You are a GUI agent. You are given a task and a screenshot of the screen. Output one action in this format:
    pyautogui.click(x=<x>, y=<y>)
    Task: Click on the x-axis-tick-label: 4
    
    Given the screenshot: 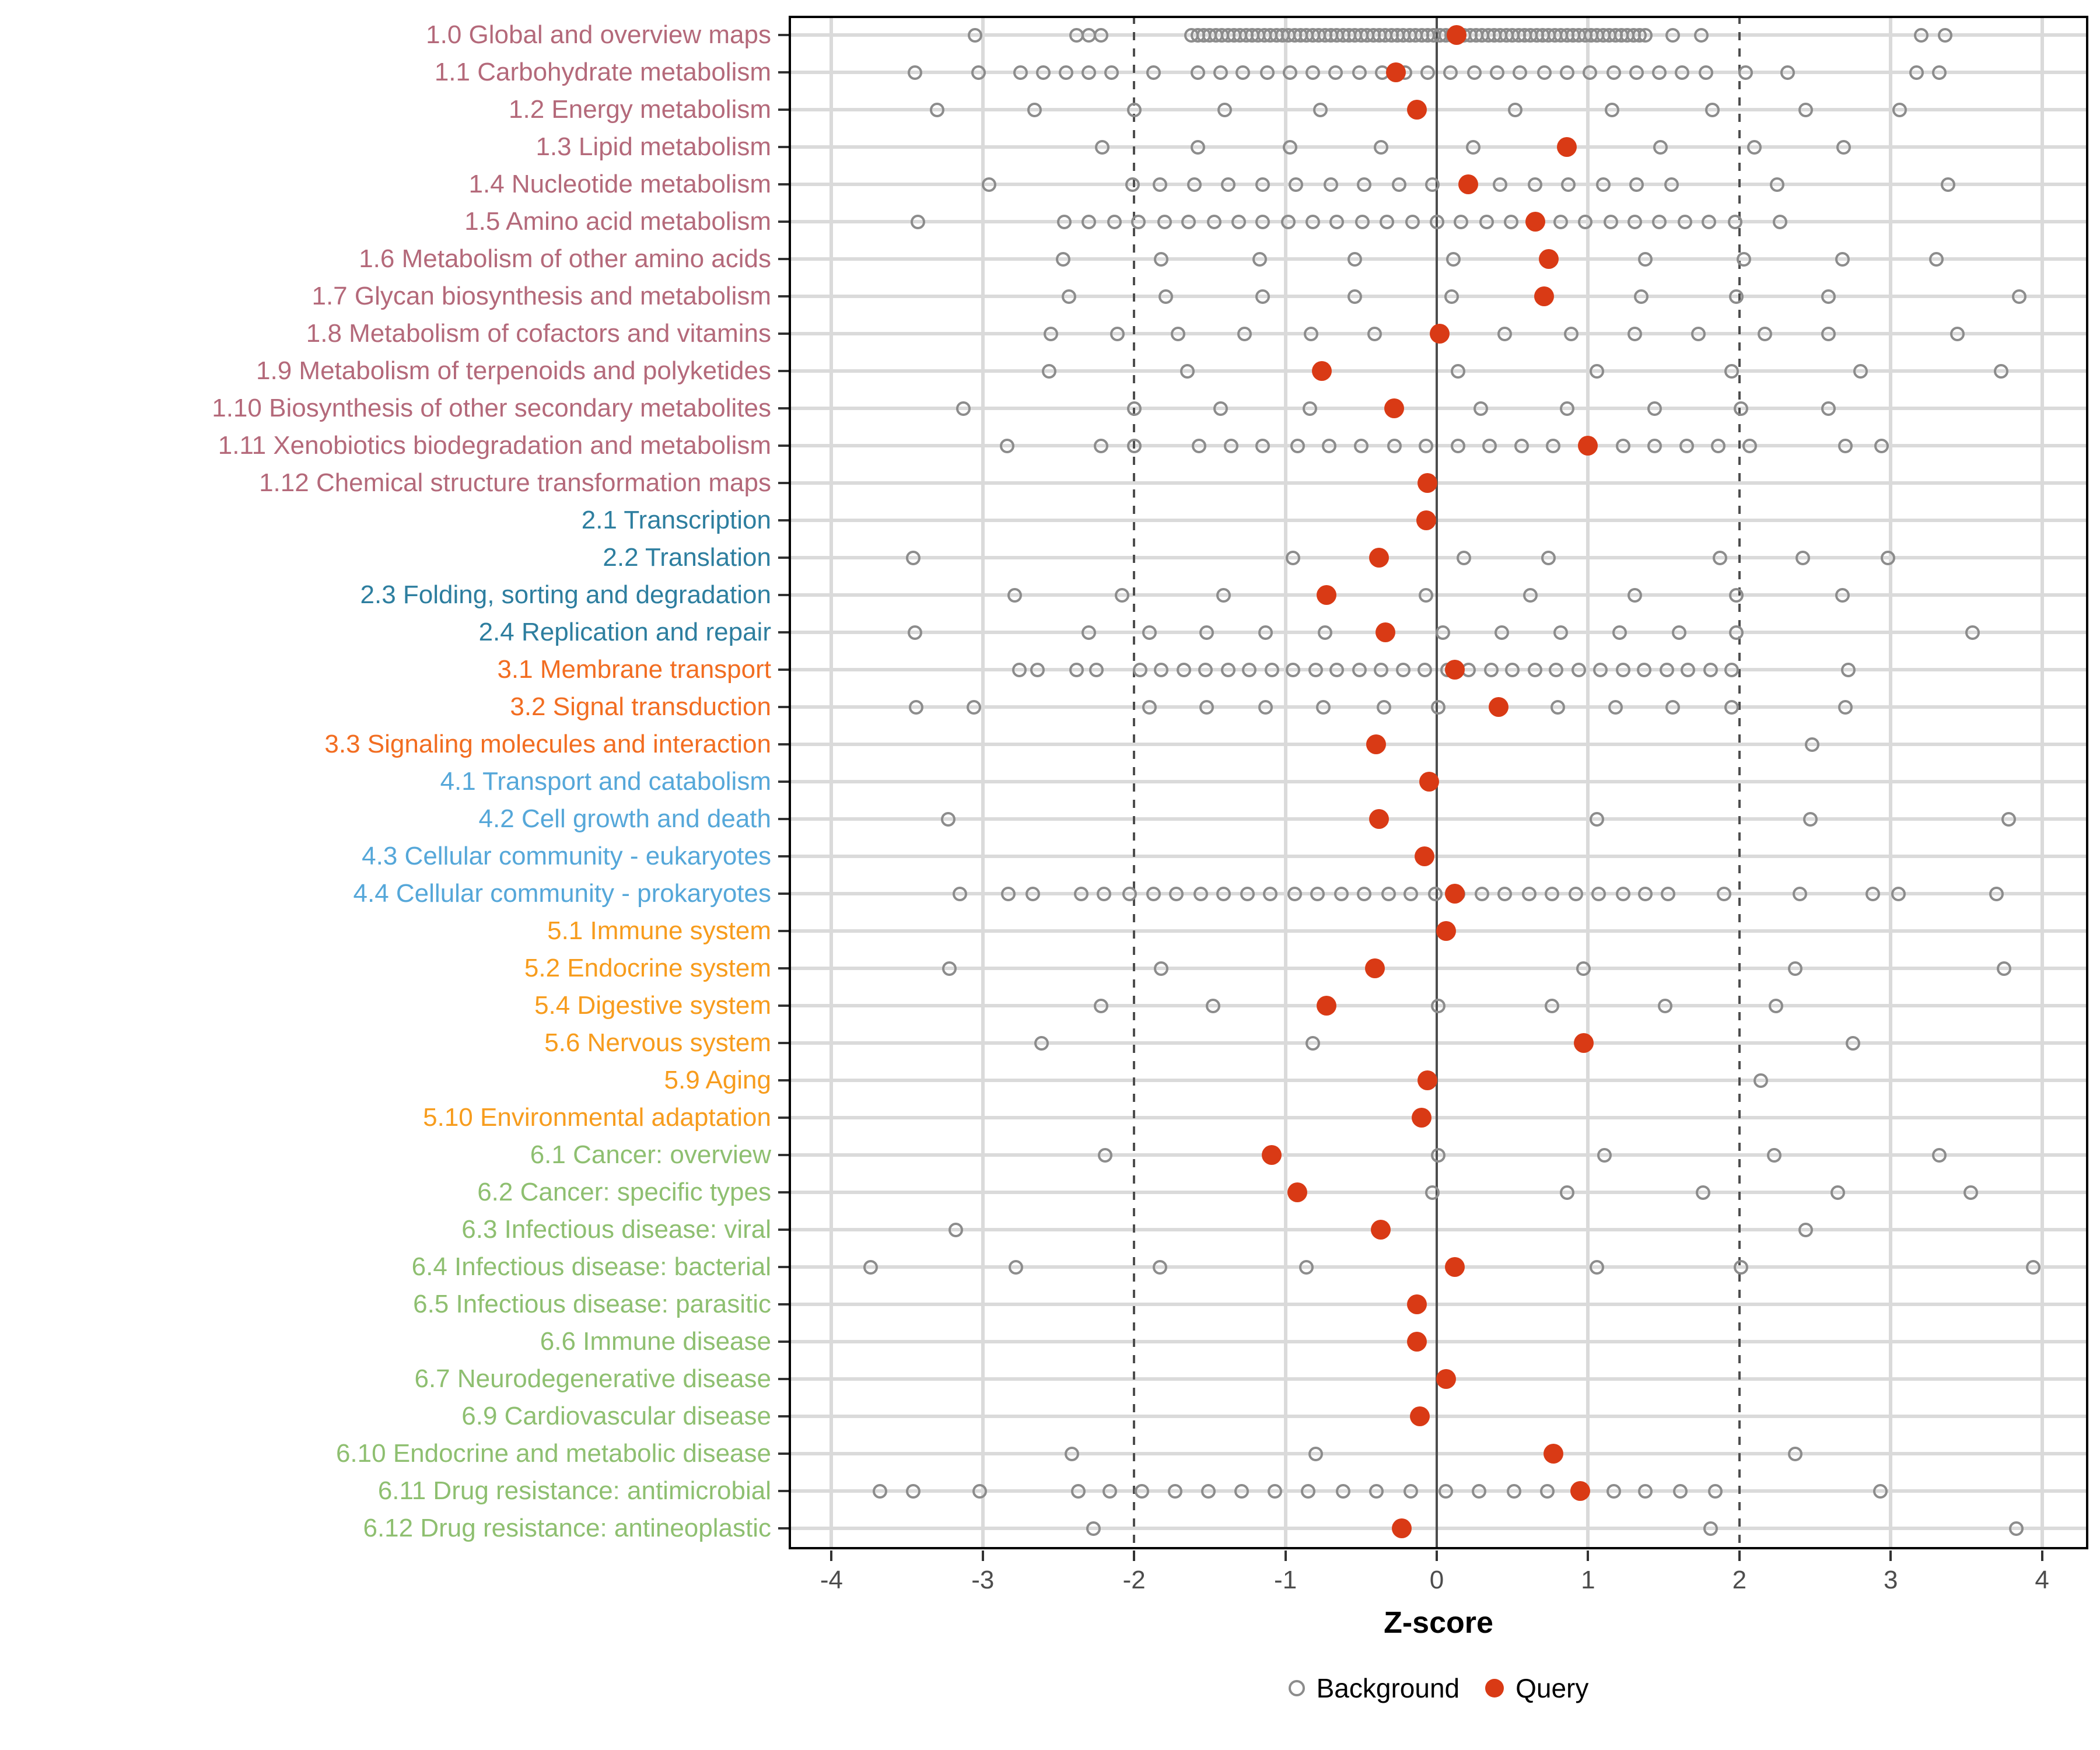 What is the action you would take?
    pyautogui.click(x=2042, y=1580)
    